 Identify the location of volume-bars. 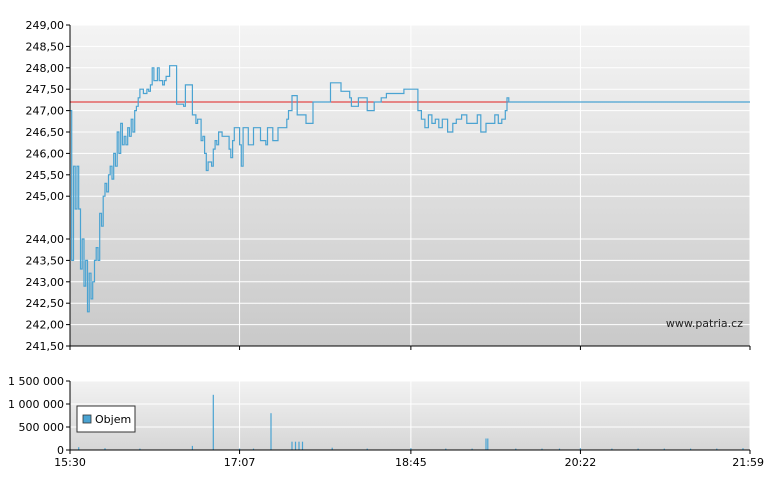
(411, 422).